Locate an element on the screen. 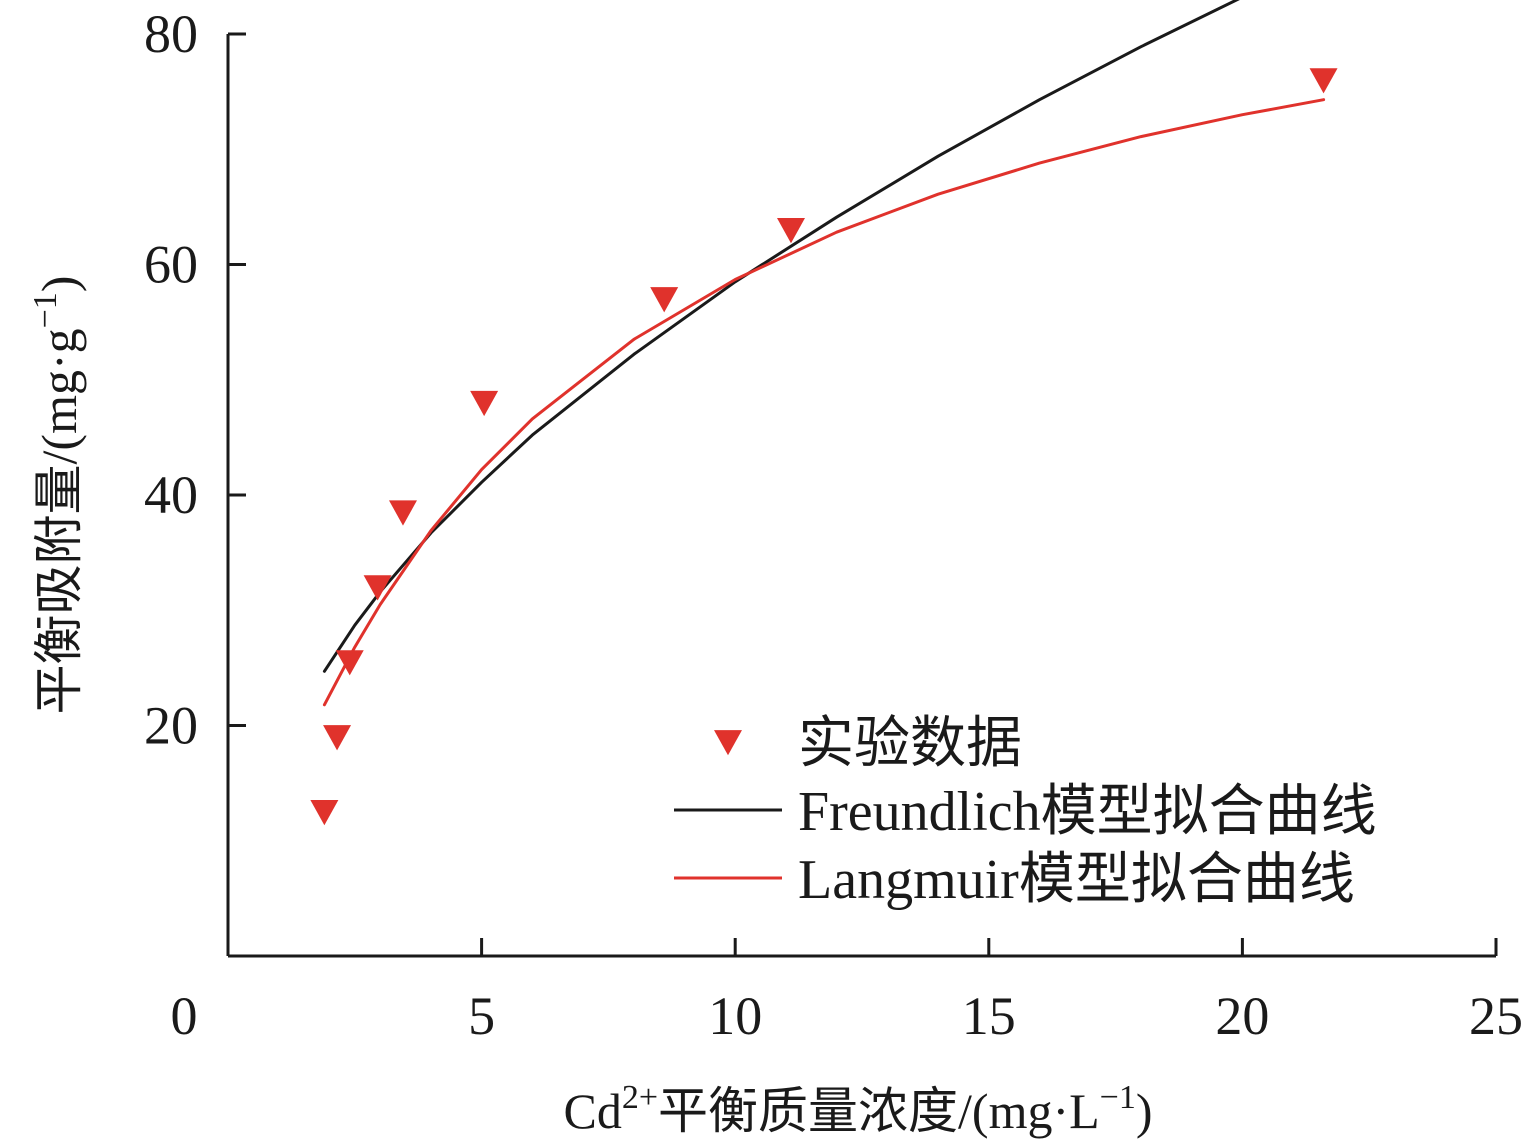 The width and height of the screenshot is (1526, 1148). y-tick-label: 80 is located at coordinates (171, 34).